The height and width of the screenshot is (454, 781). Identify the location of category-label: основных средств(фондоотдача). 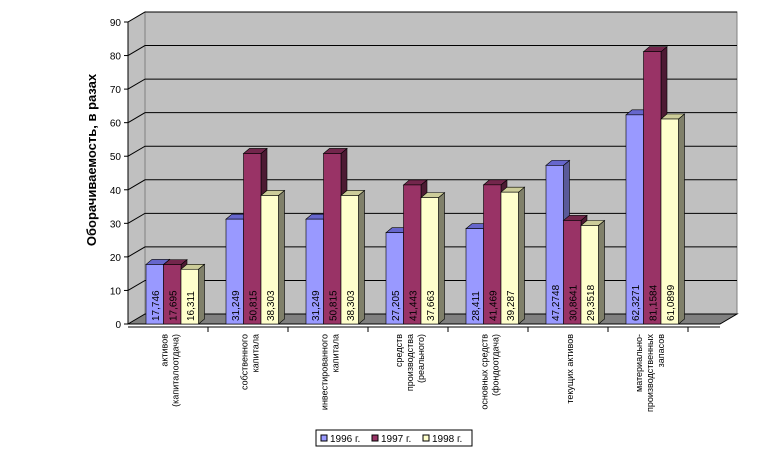
(490, 372).